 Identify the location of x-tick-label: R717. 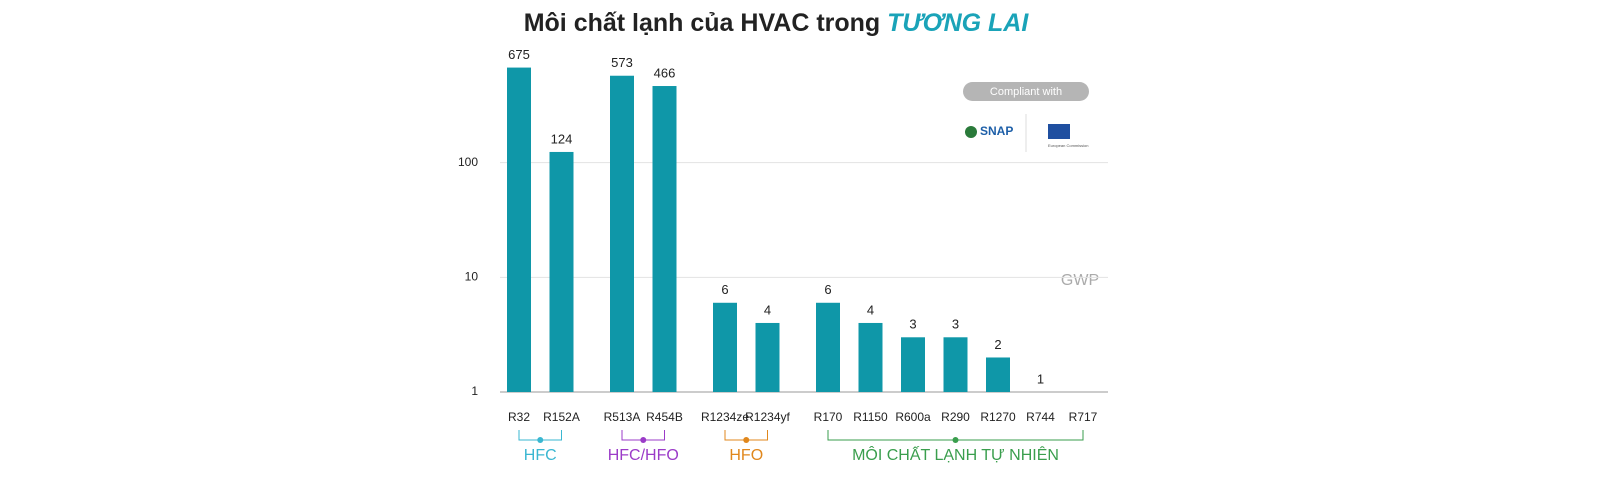
(1083, 417).